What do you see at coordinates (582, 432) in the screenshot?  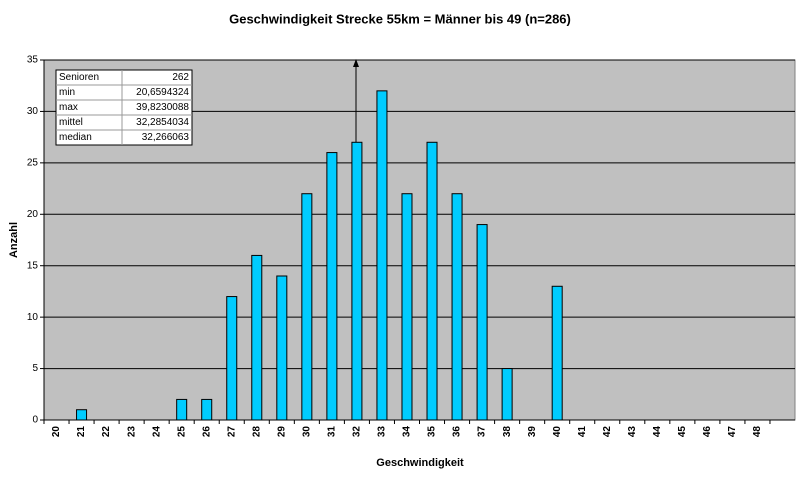 I see `x-tick-label: 41` at bounding box center [582, 432].